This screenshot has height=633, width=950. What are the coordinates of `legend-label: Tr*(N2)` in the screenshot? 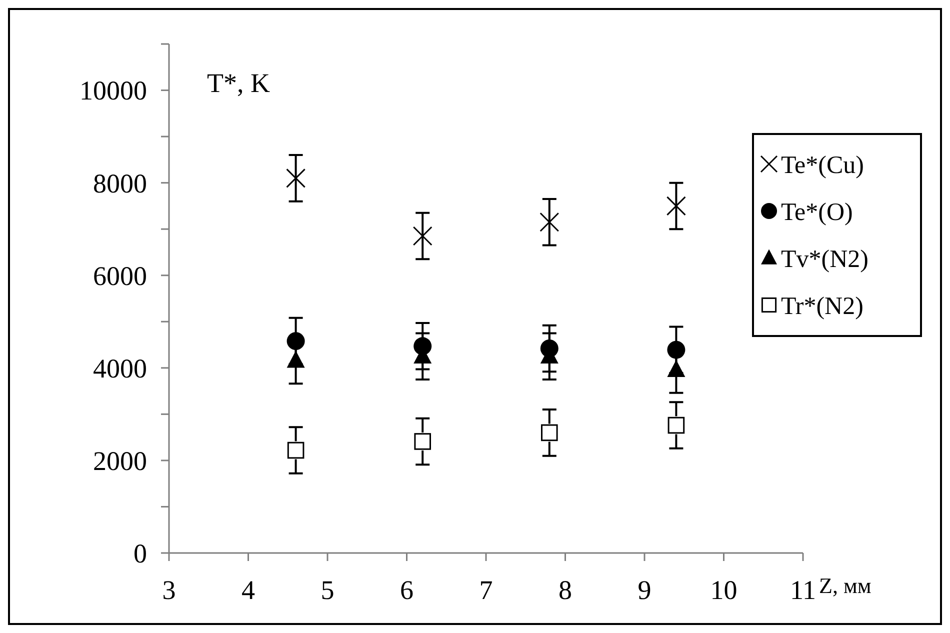 It's located at (822, 306).